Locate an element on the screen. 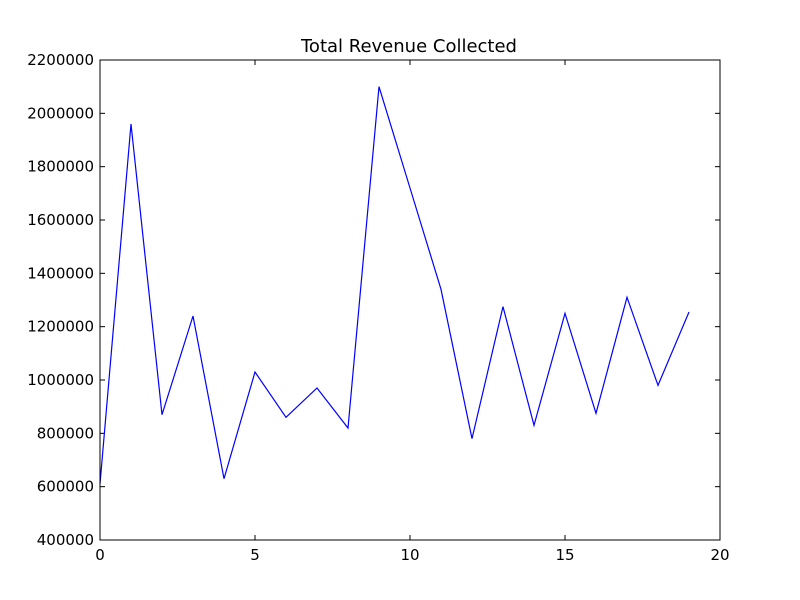 Image resolution: width=800 pixels, height=600 pixels. y-tick-label: 1400000 is located at coordinates (60, 273).